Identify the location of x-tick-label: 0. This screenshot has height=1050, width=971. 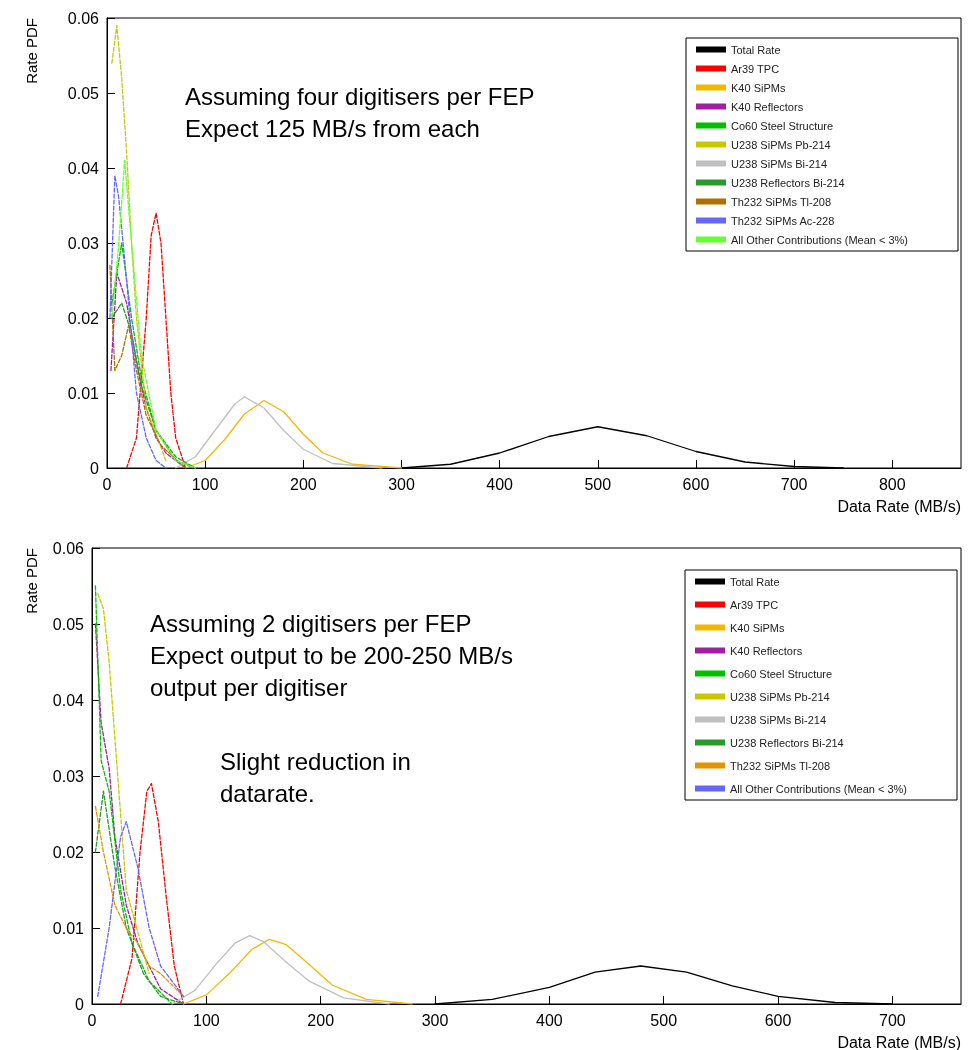
(107, 484).